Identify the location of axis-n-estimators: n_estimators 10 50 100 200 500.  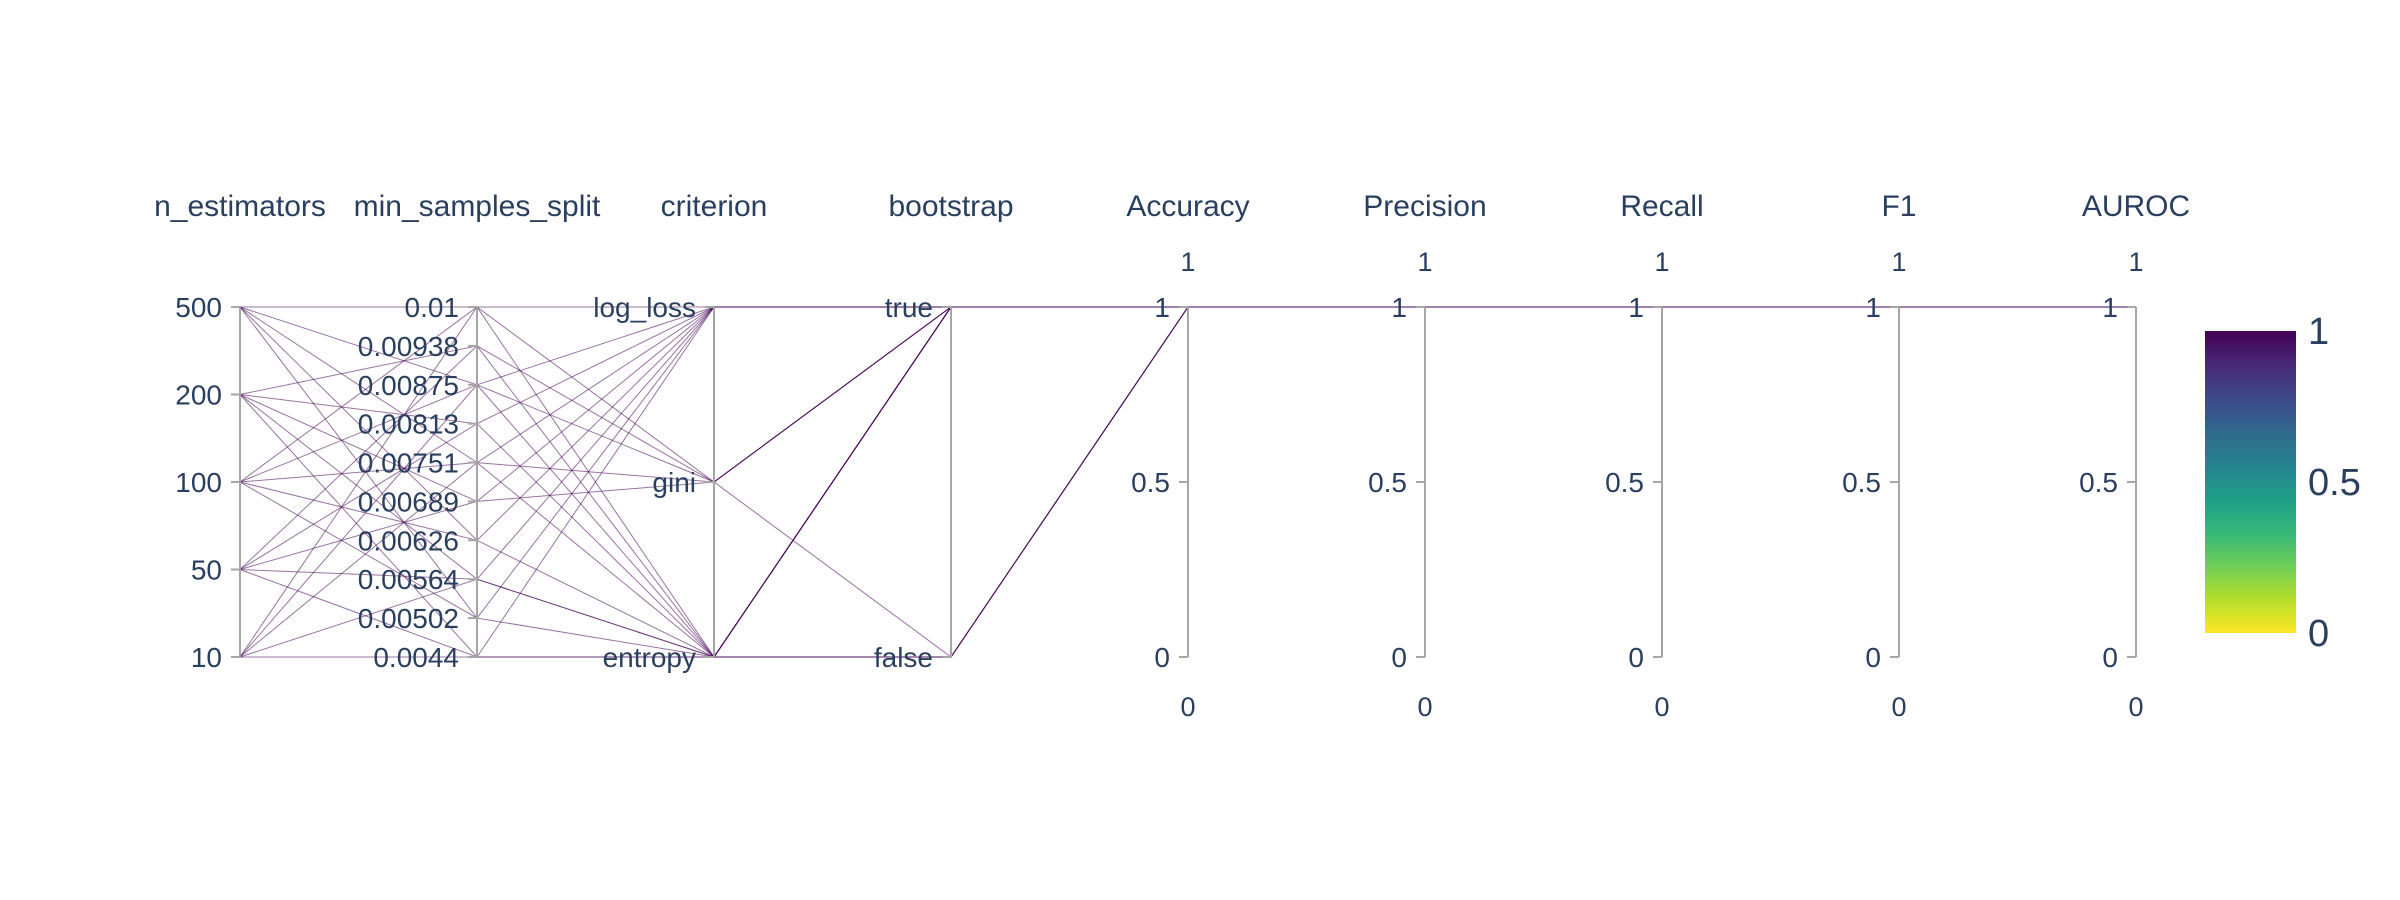
(240, 431).